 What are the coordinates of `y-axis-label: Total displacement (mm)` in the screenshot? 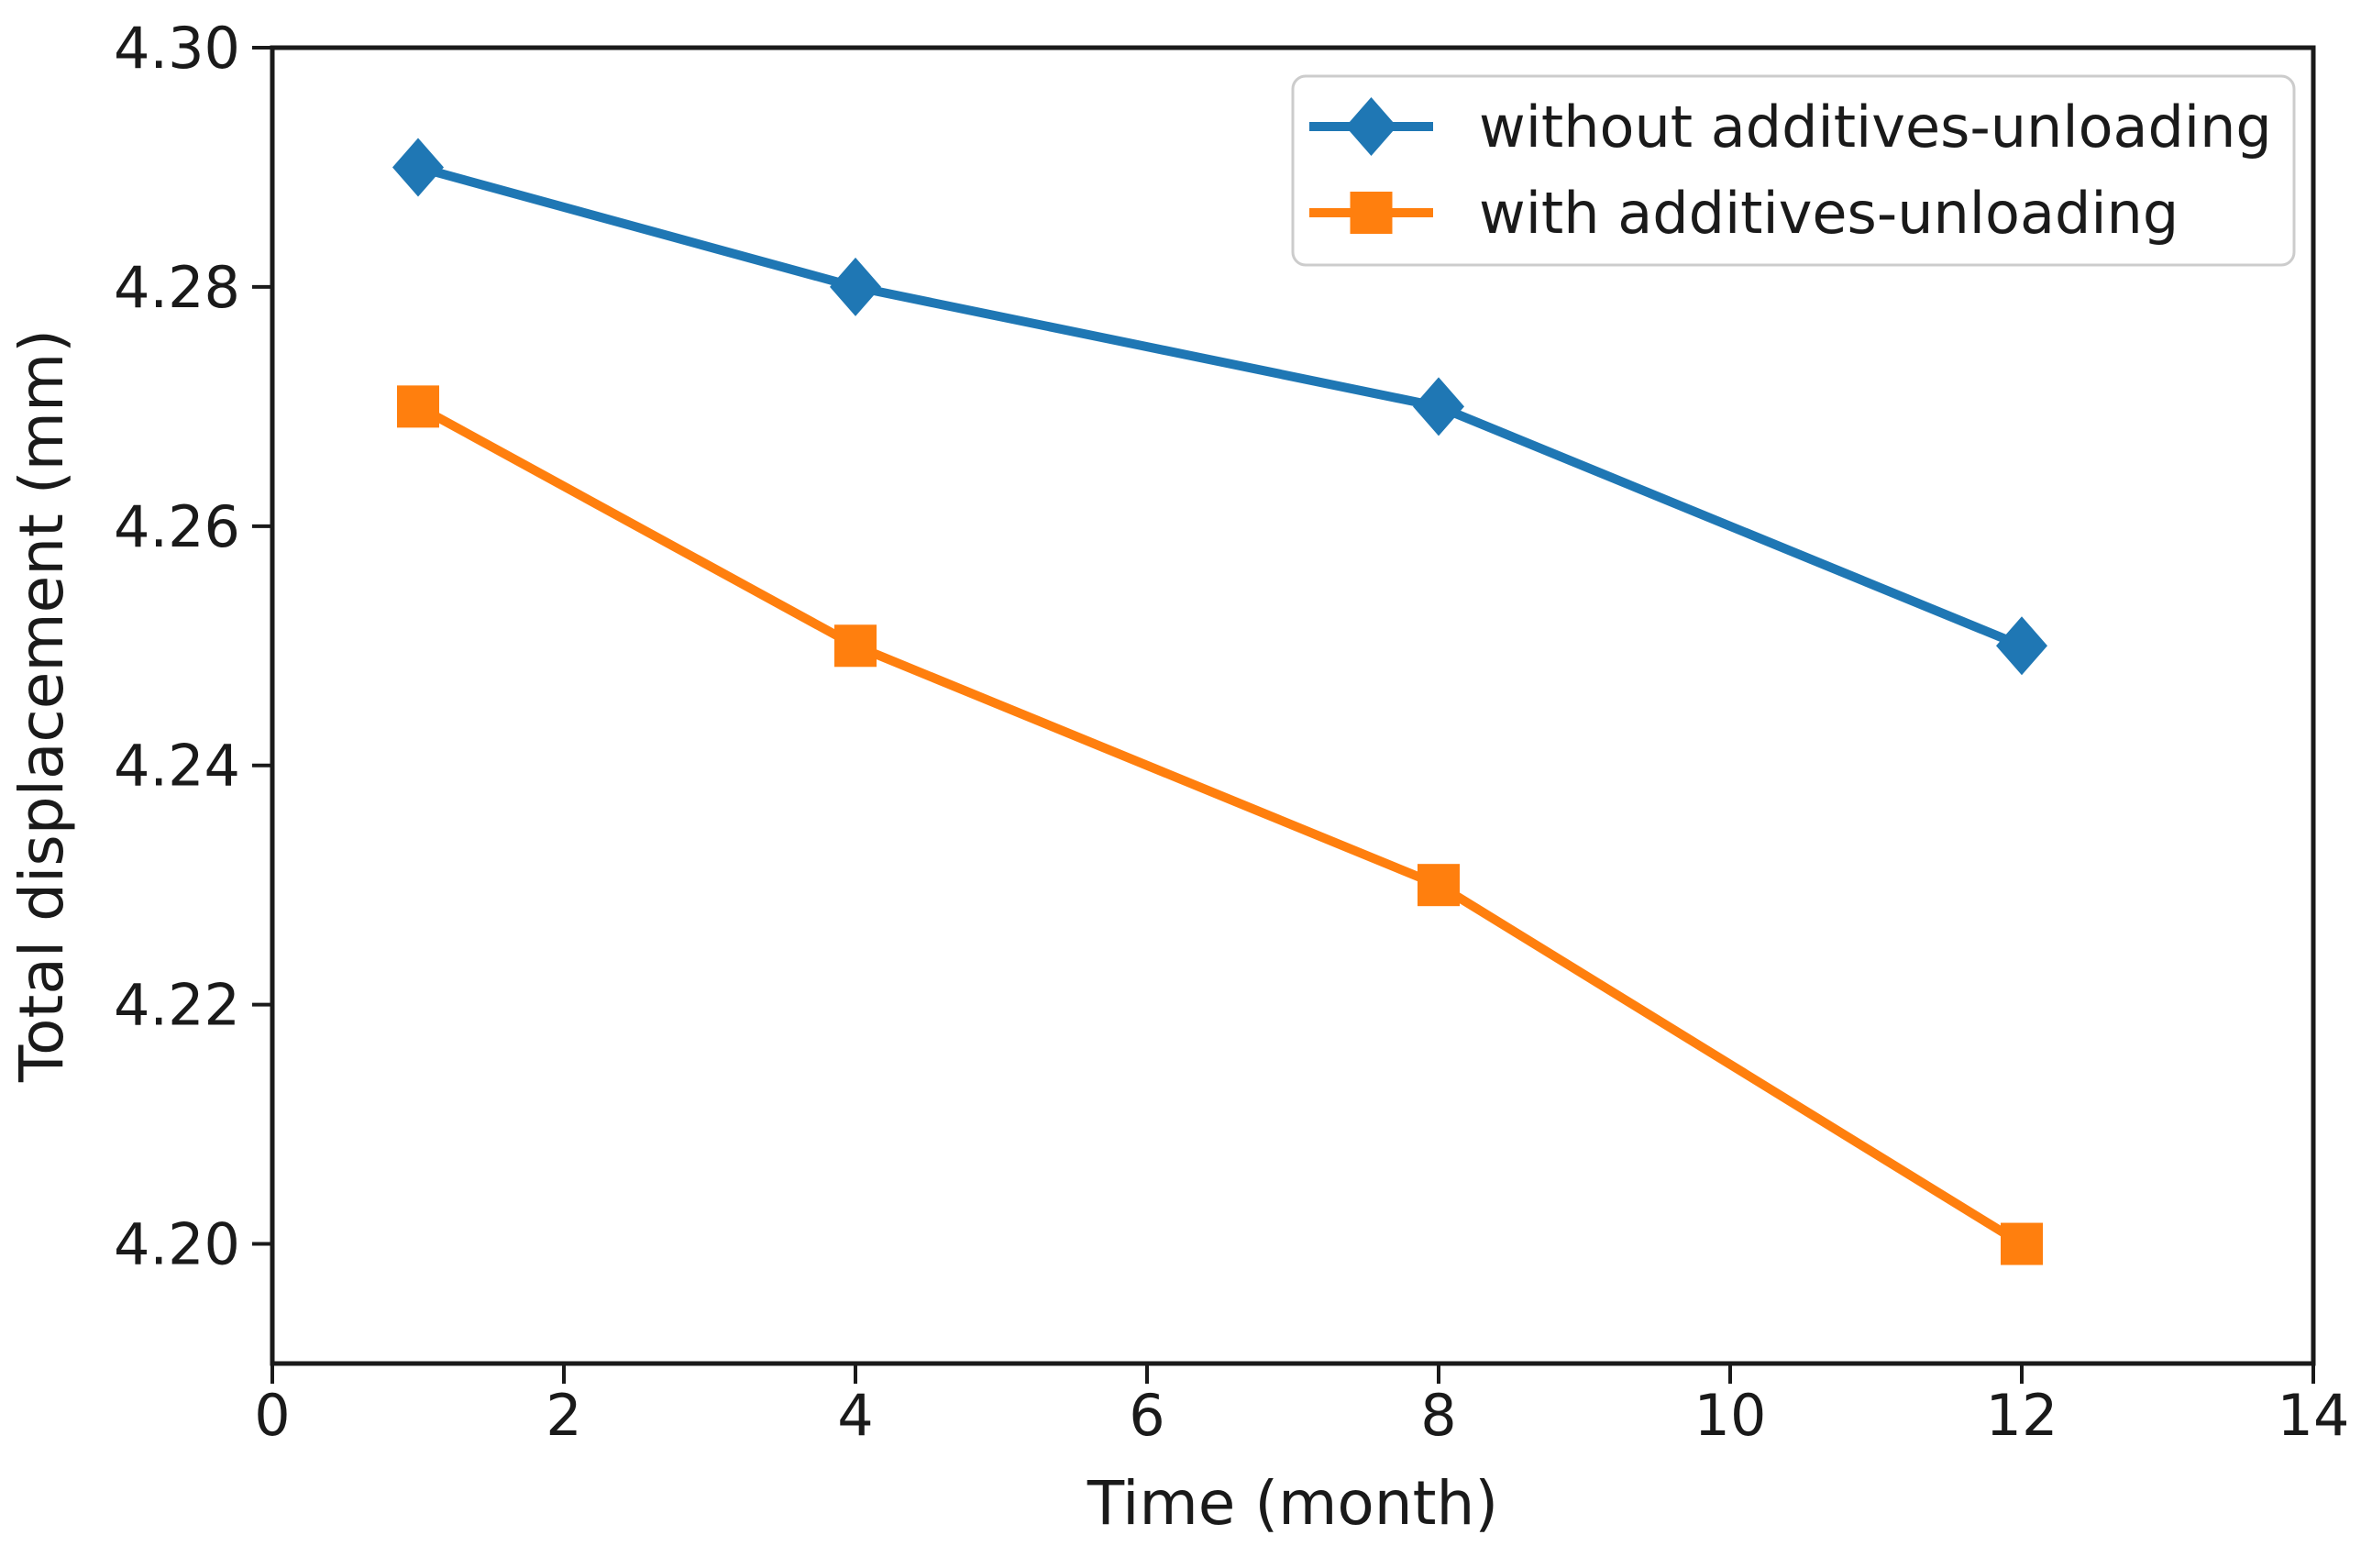 It's located at (41, 706).